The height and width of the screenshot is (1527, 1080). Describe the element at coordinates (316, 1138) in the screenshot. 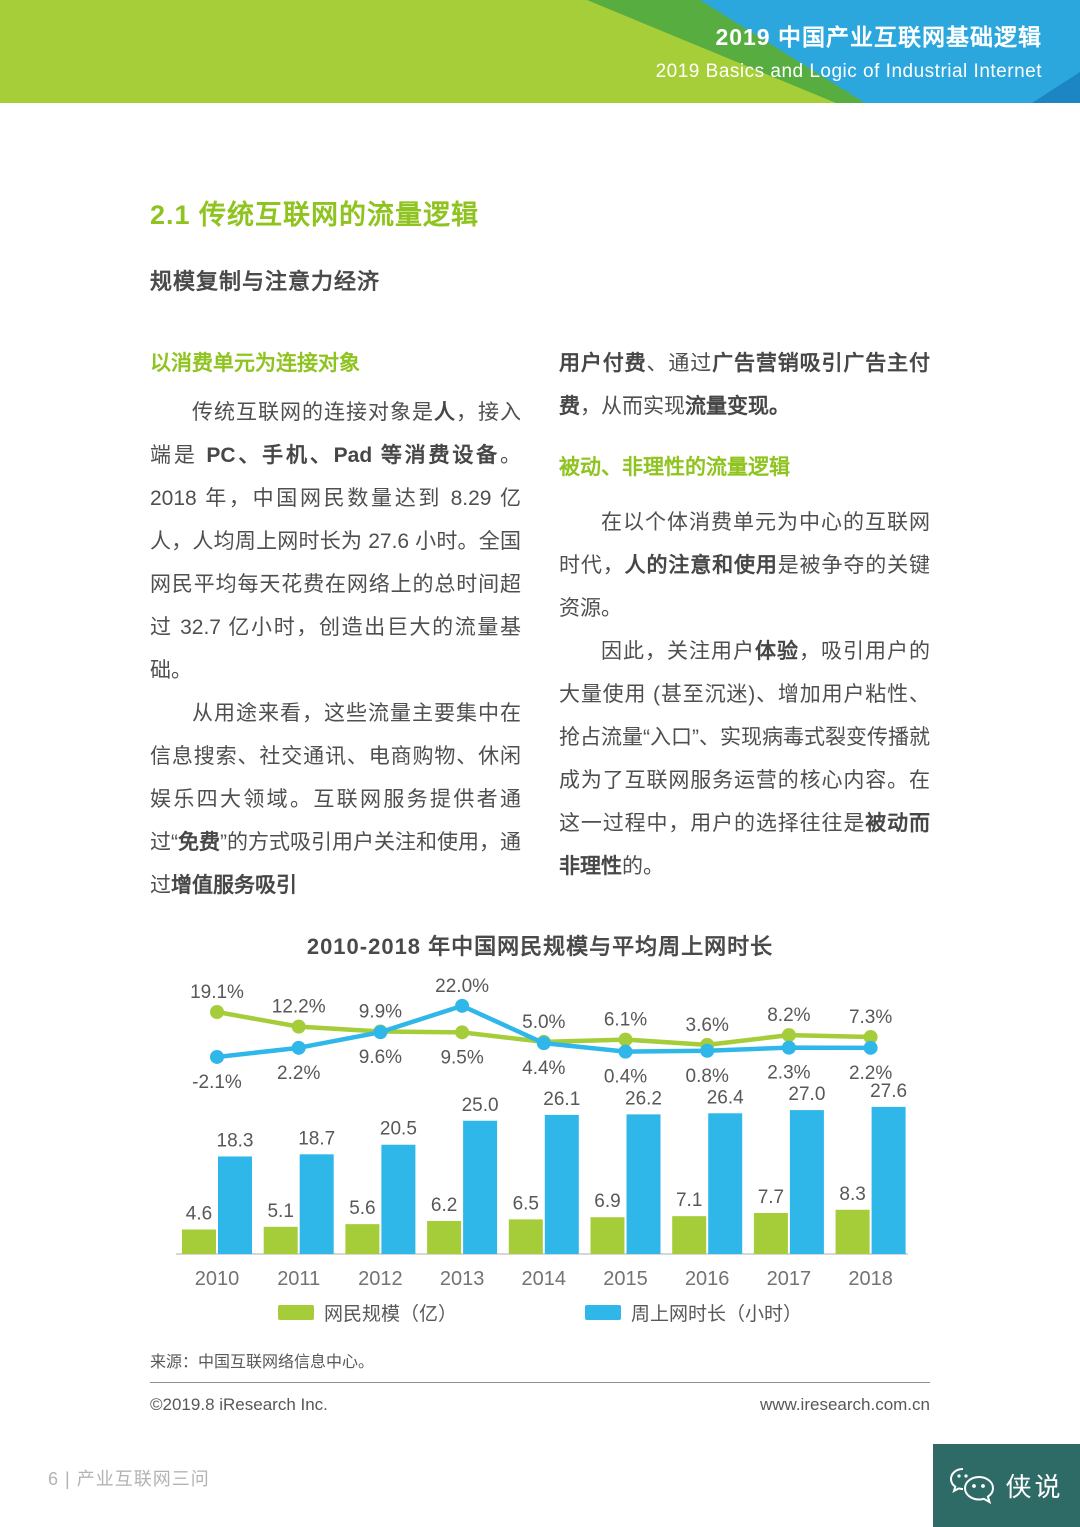

I see `bar-value-label: 18.7` at that location.